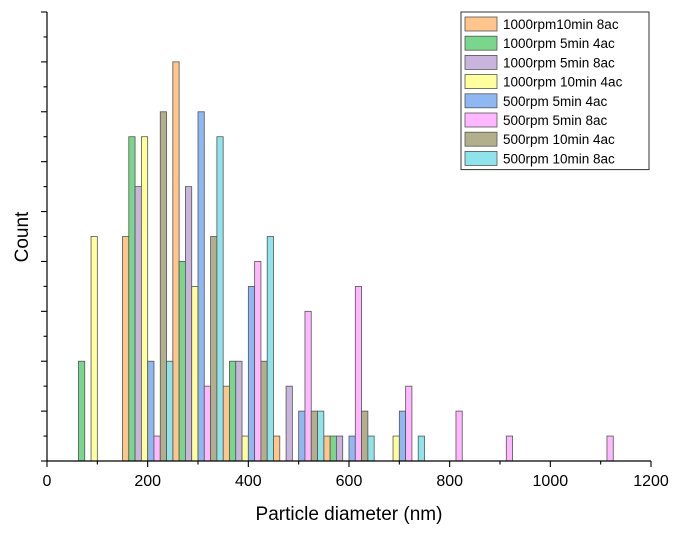  Describe the element at coordinates (559, 43) in the screenshot. I see `legend-label: 1000rpm 5min 4ac` at that location.